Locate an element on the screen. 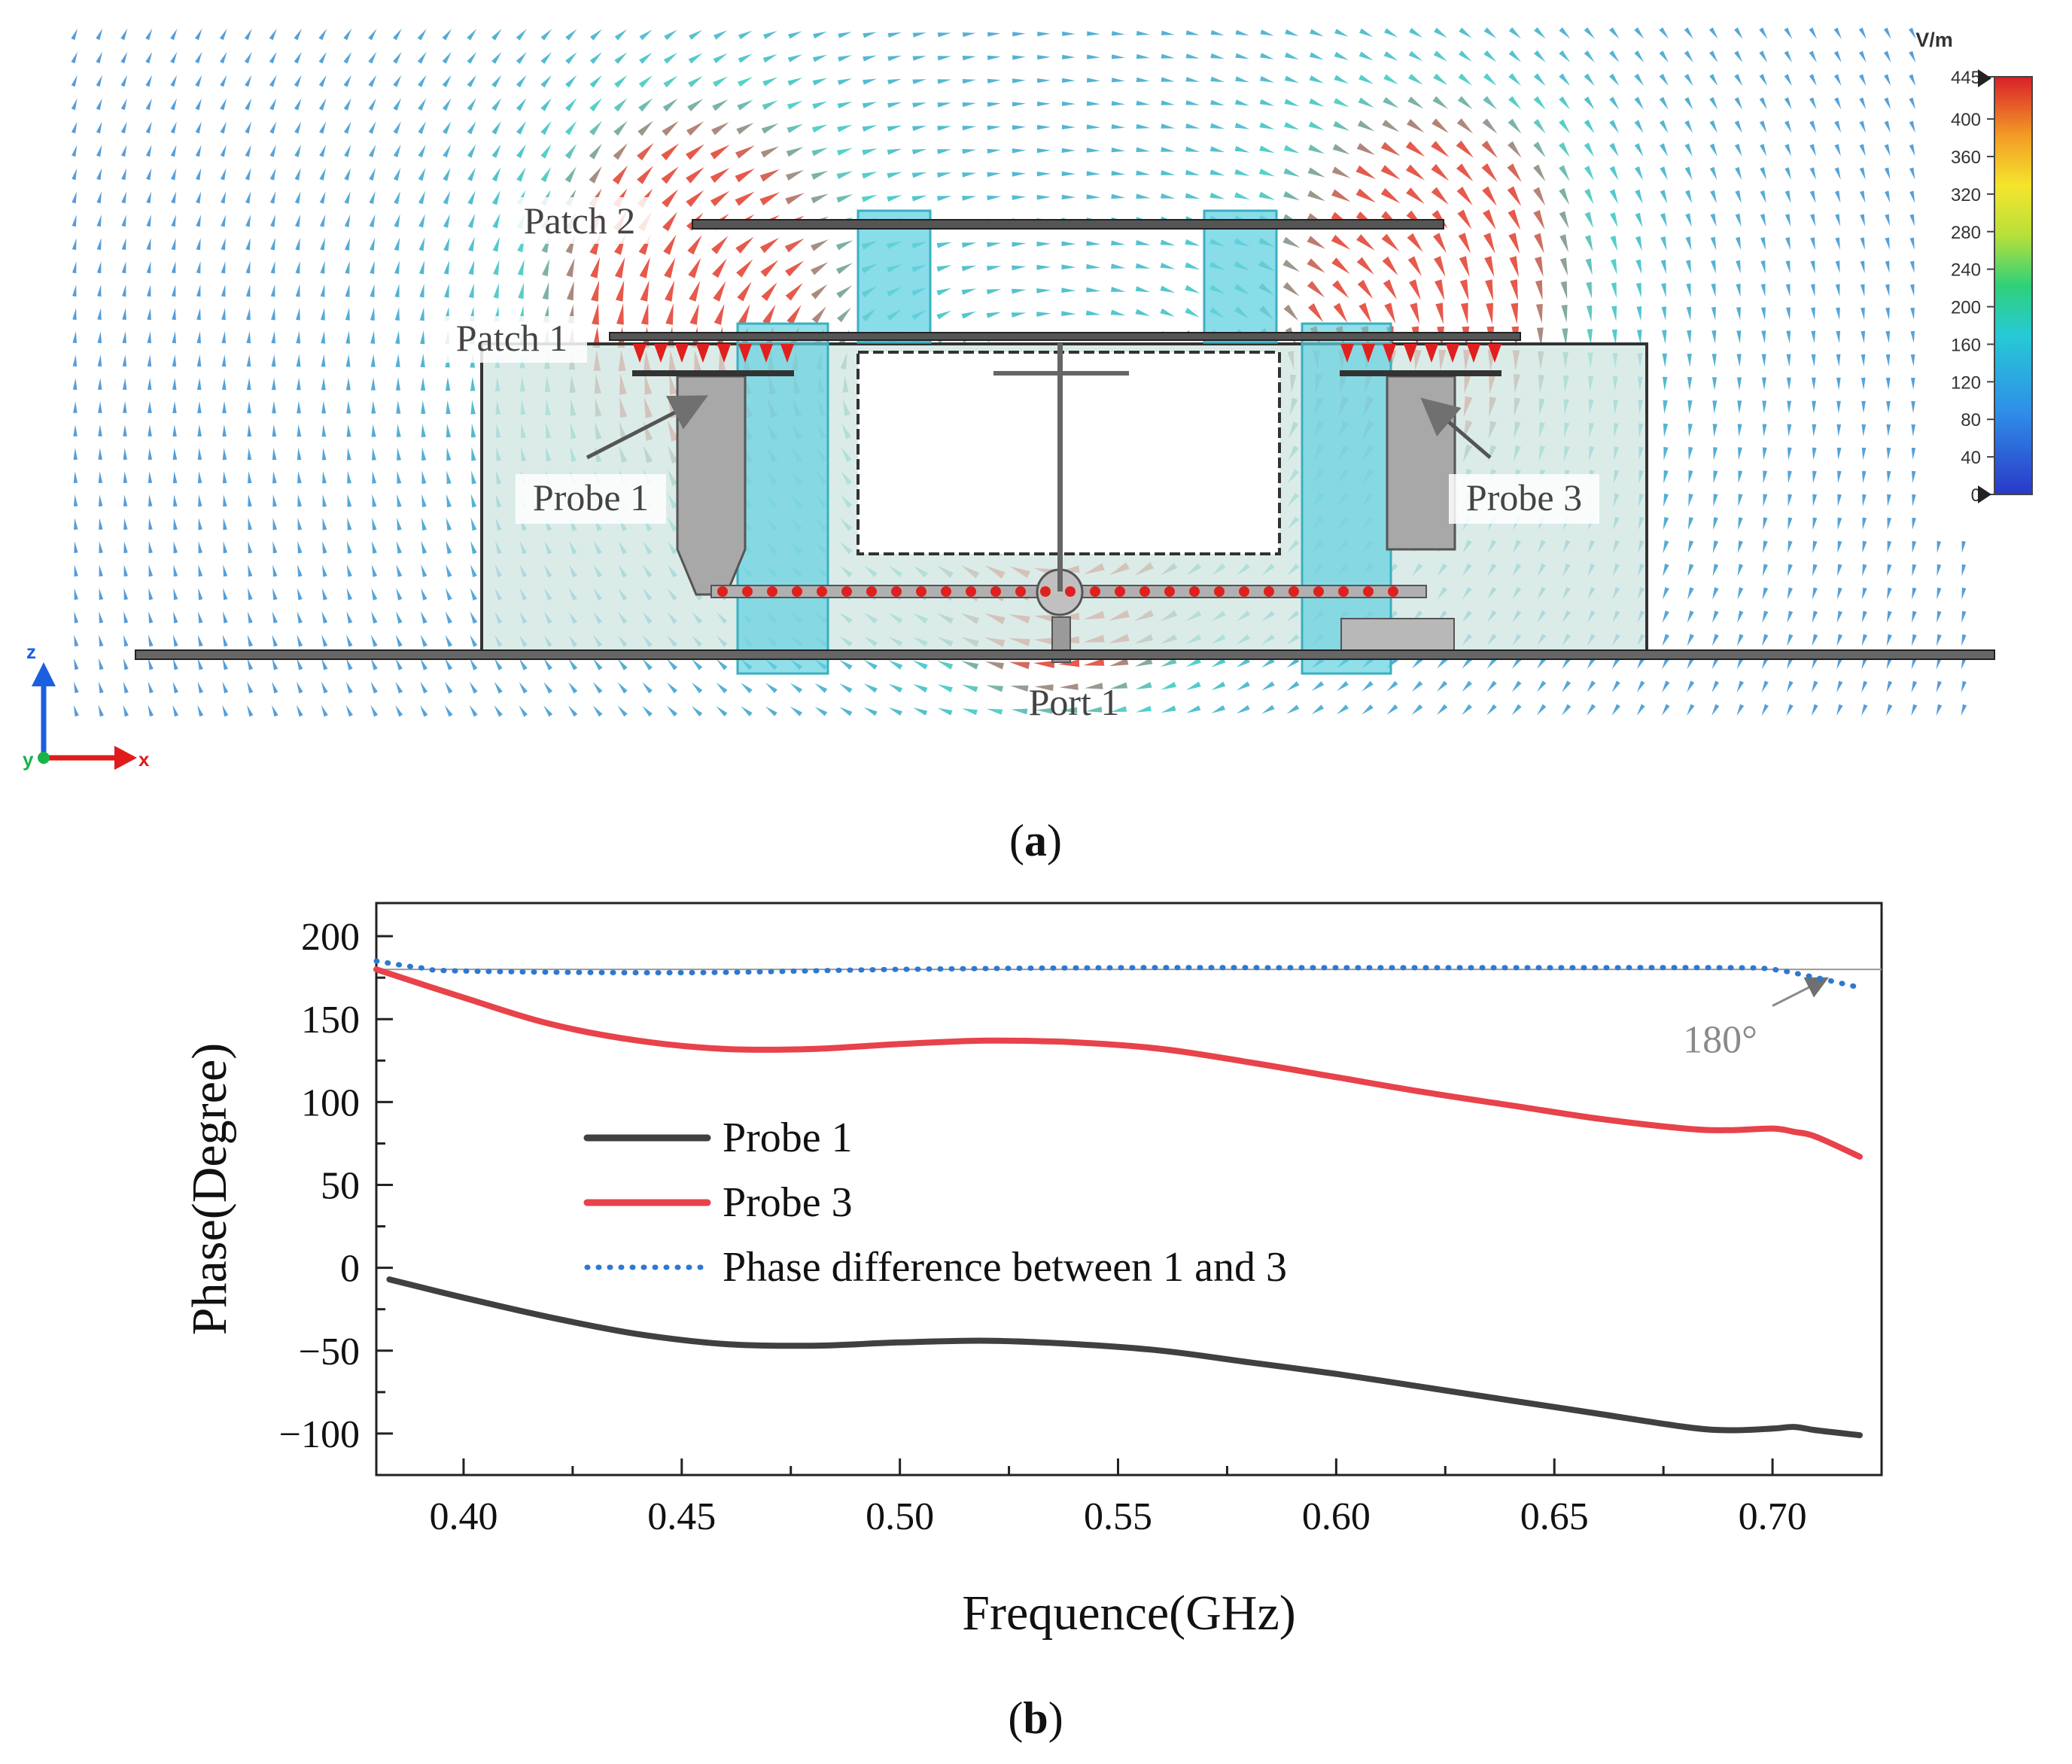 This screenshot has height=1764, width=2072. colorbar-tick-label: 160 is located at coordinates (1966, 345).